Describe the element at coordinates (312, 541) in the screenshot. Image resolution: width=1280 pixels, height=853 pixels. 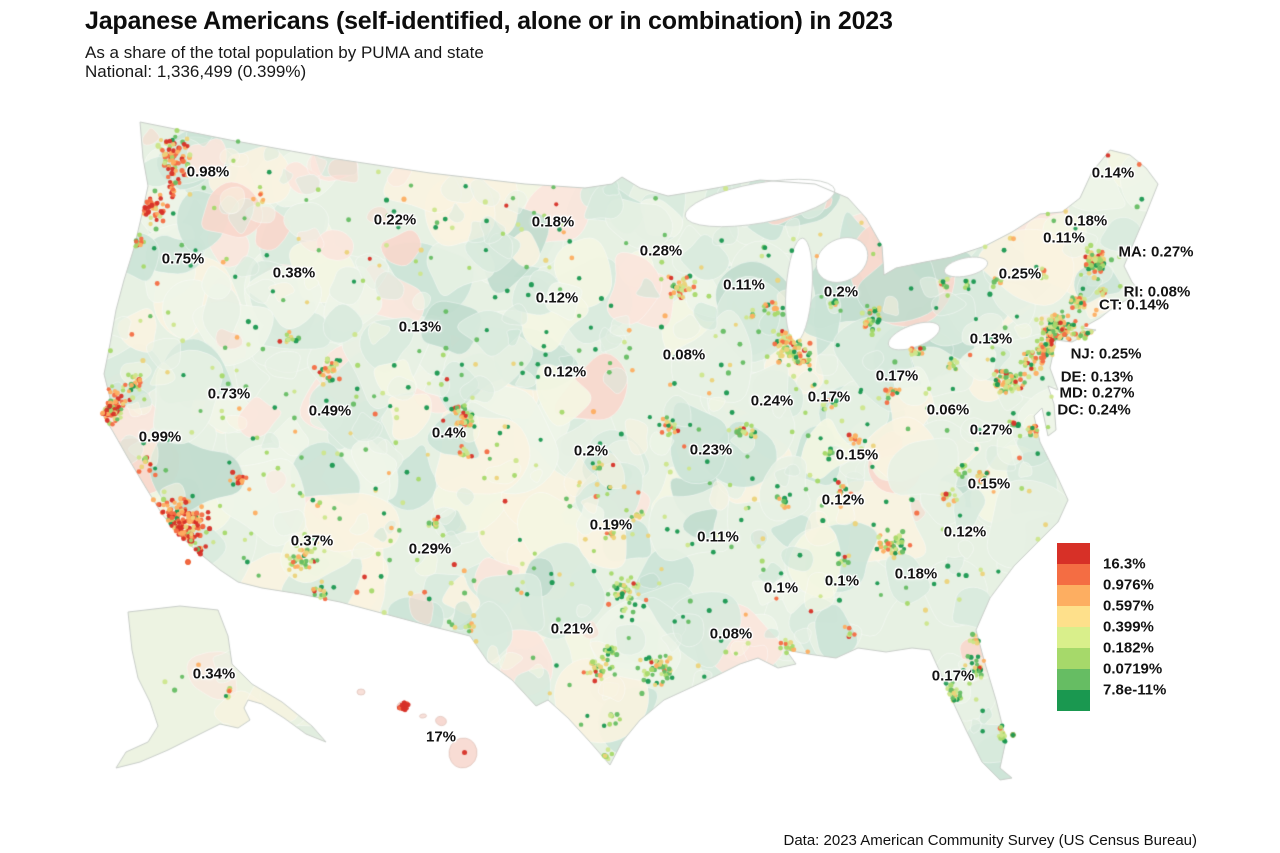
I see `state-share-label-az: 0.37%` at that location.